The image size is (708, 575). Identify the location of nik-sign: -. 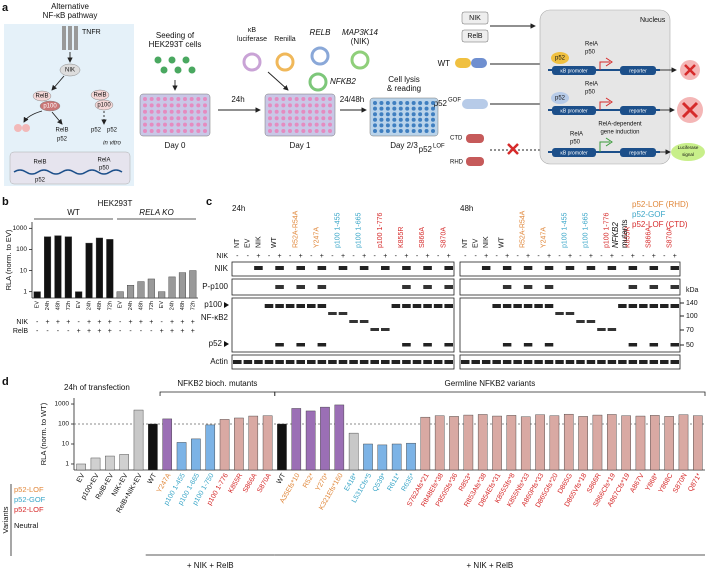
(476, 256).